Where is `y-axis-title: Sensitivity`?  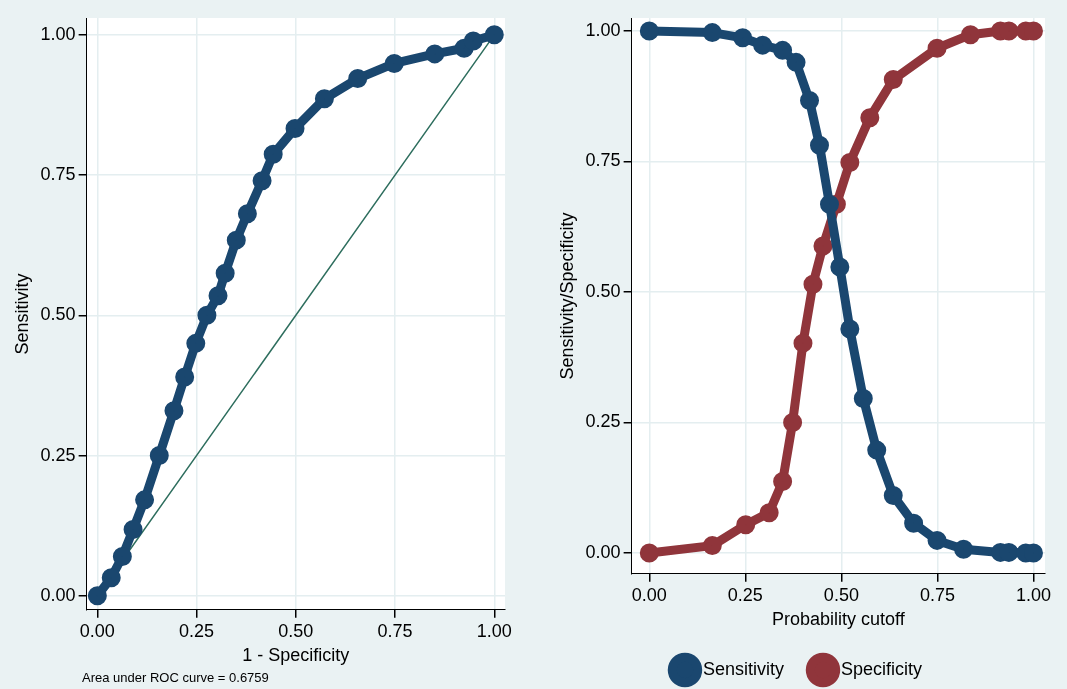 y-axis-title: Sensitivity is located at coordinates (21, 314).